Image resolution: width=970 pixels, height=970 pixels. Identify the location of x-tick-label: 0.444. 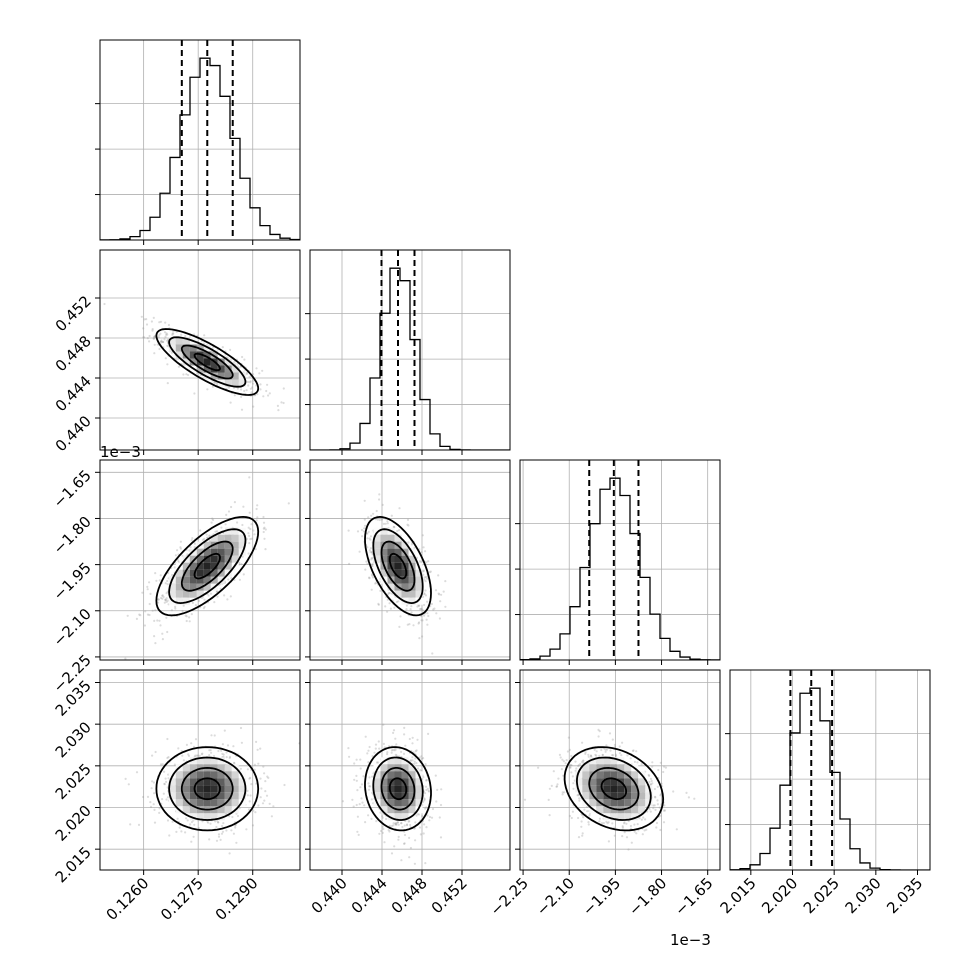
(369, 895).